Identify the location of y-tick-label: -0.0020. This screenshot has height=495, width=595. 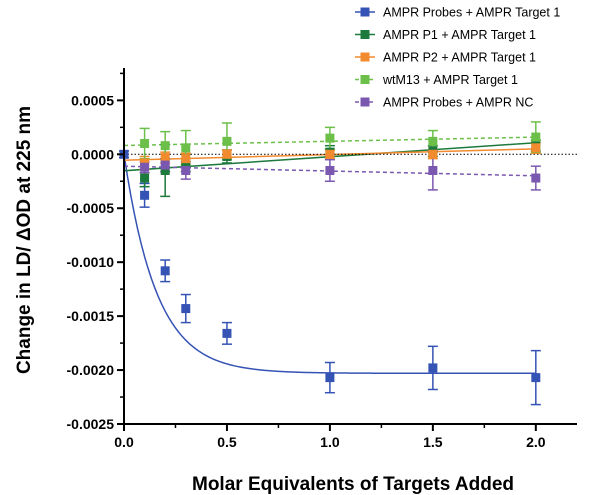
(91, 370).